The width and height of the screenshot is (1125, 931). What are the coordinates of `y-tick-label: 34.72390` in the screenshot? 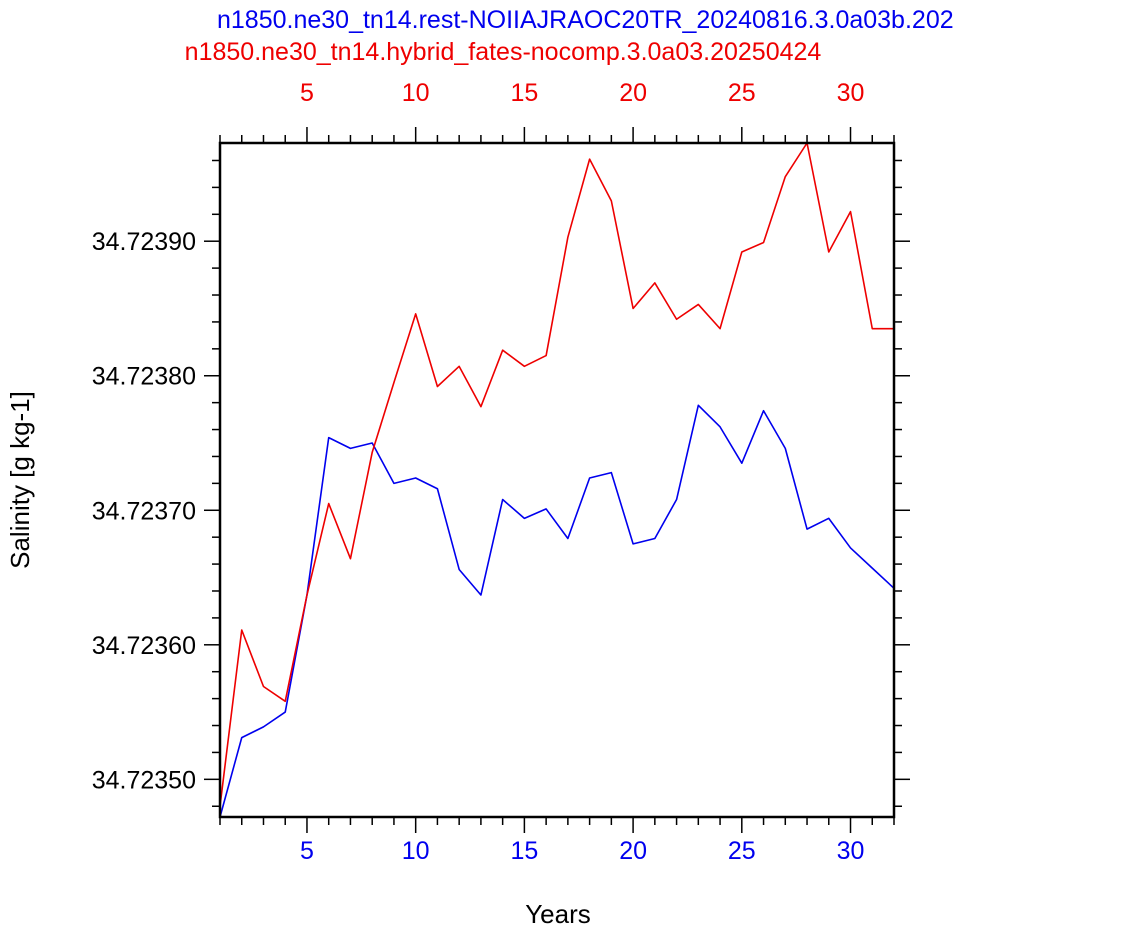 It's located at (144, 242).